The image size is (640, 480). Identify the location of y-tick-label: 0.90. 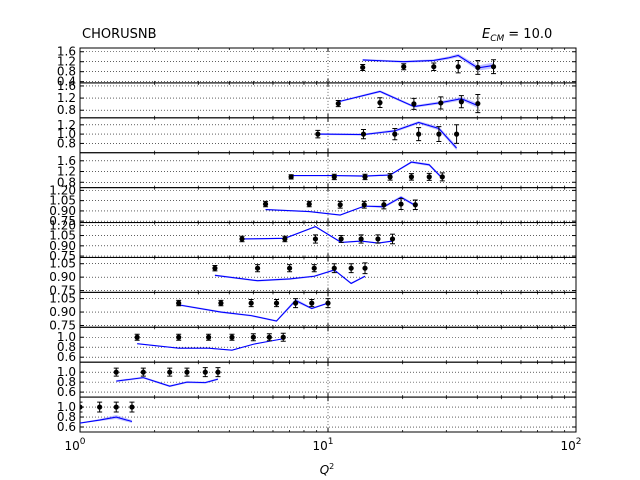
(62, 312).